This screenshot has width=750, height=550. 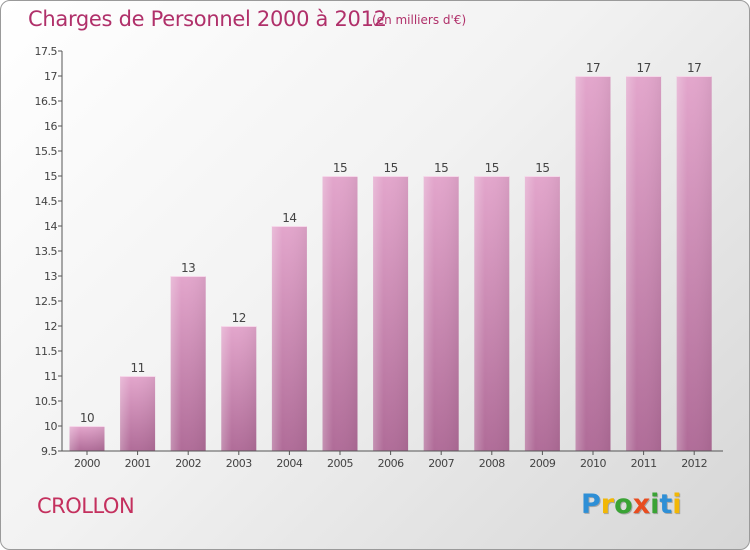 What do you see at coordinates (50, 126) in the screenshot?
I see `y-tick-label: 16` at bounding box center [50, 126].